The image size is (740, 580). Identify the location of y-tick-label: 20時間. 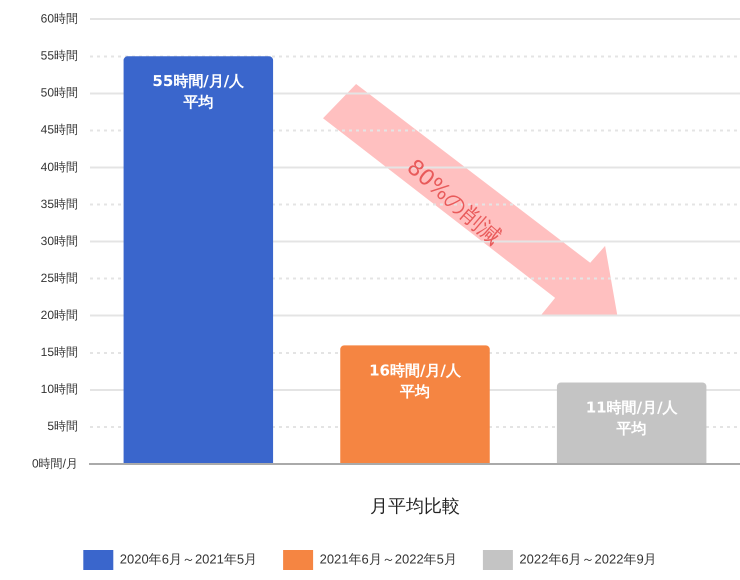
(59, 315).